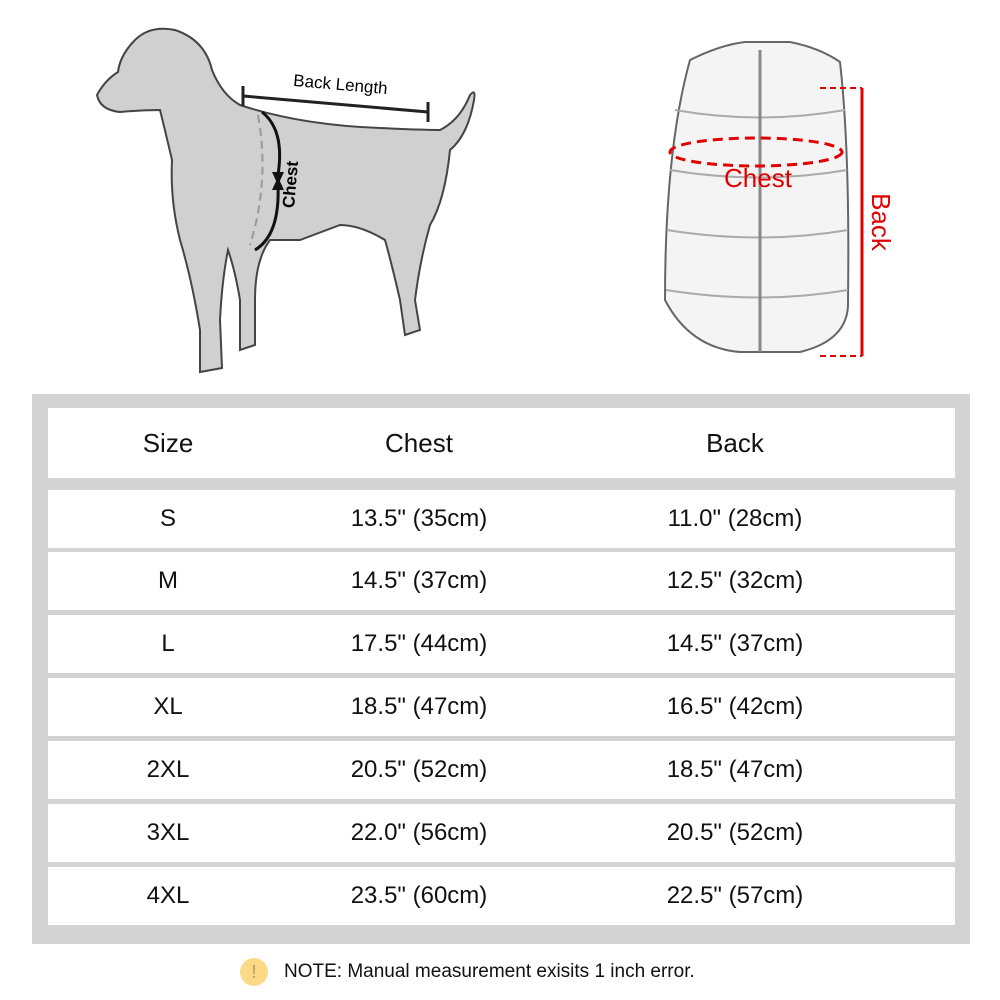 The height and width of the screenshot is (1000, 1000). Describe the element at coordinates (501, 644) in the screenshot. I see `table-row: L 17.5" (44cm) 14.5" (37cm)` at that location.